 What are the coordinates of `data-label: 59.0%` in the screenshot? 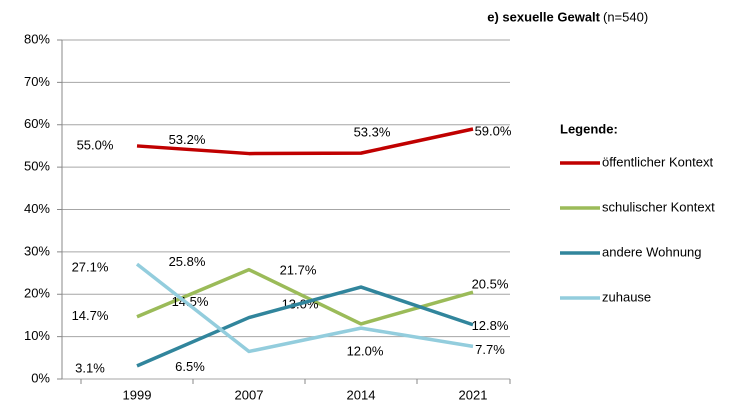 It's located at (493, 130).